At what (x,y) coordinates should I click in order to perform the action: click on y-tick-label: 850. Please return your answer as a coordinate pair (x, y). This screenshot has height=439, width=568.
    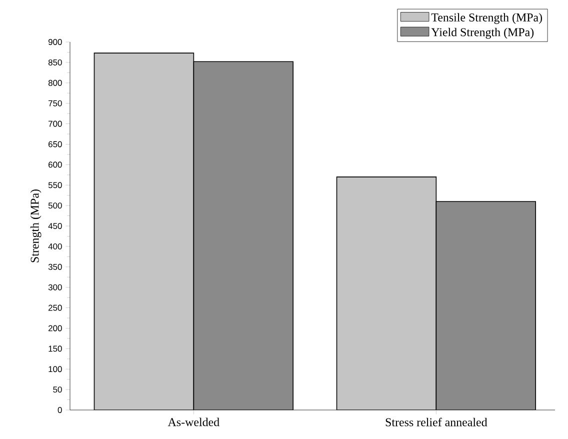
    Looking at the image, I should click on (55, 62).